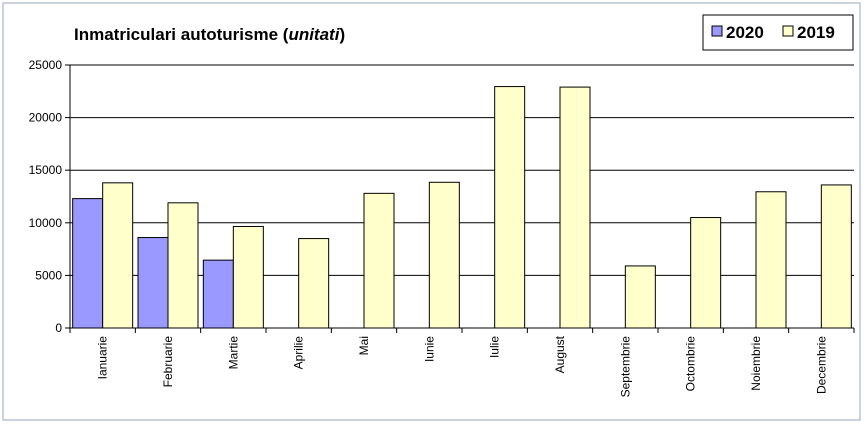  I want to click on bar-2019-iulie, so click(510, 207).